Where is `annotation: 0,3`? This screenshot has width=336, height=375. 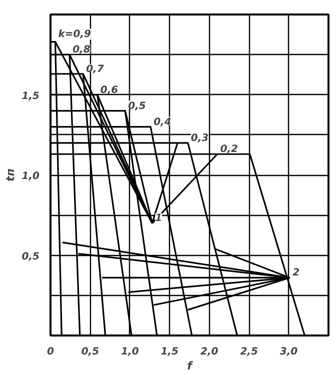 annotation: 0,3 is located at coordinates (199, 138).